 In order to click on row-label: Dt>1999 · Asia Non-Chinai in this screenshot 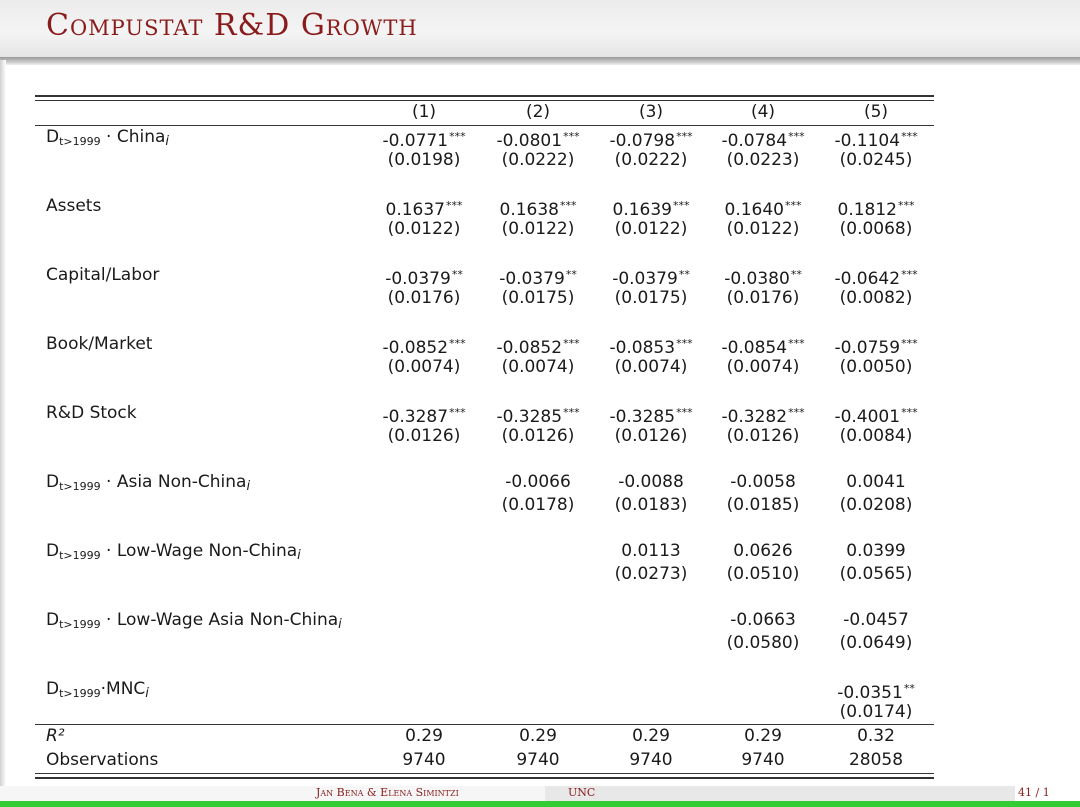, I will do `click(148, 484)`.